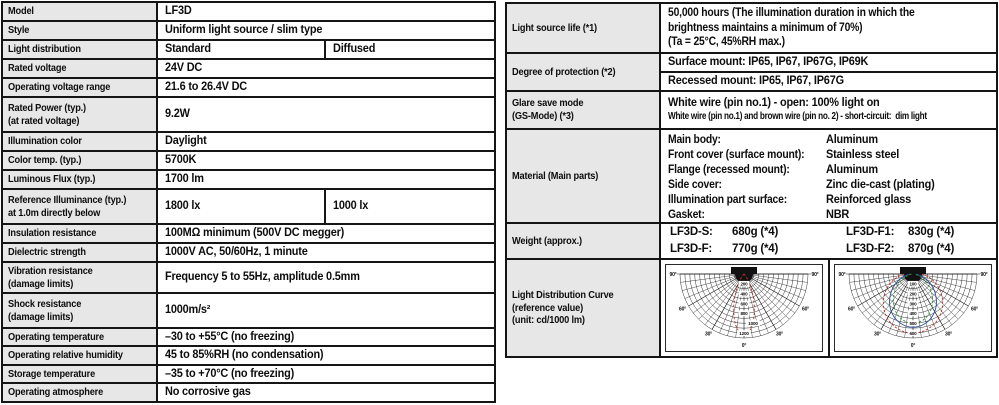 The image size is (999, 405). What do you see at coordinates (80, 11) in the screenshot?
I see `row-label: Model` at bounding box center [80, 11].